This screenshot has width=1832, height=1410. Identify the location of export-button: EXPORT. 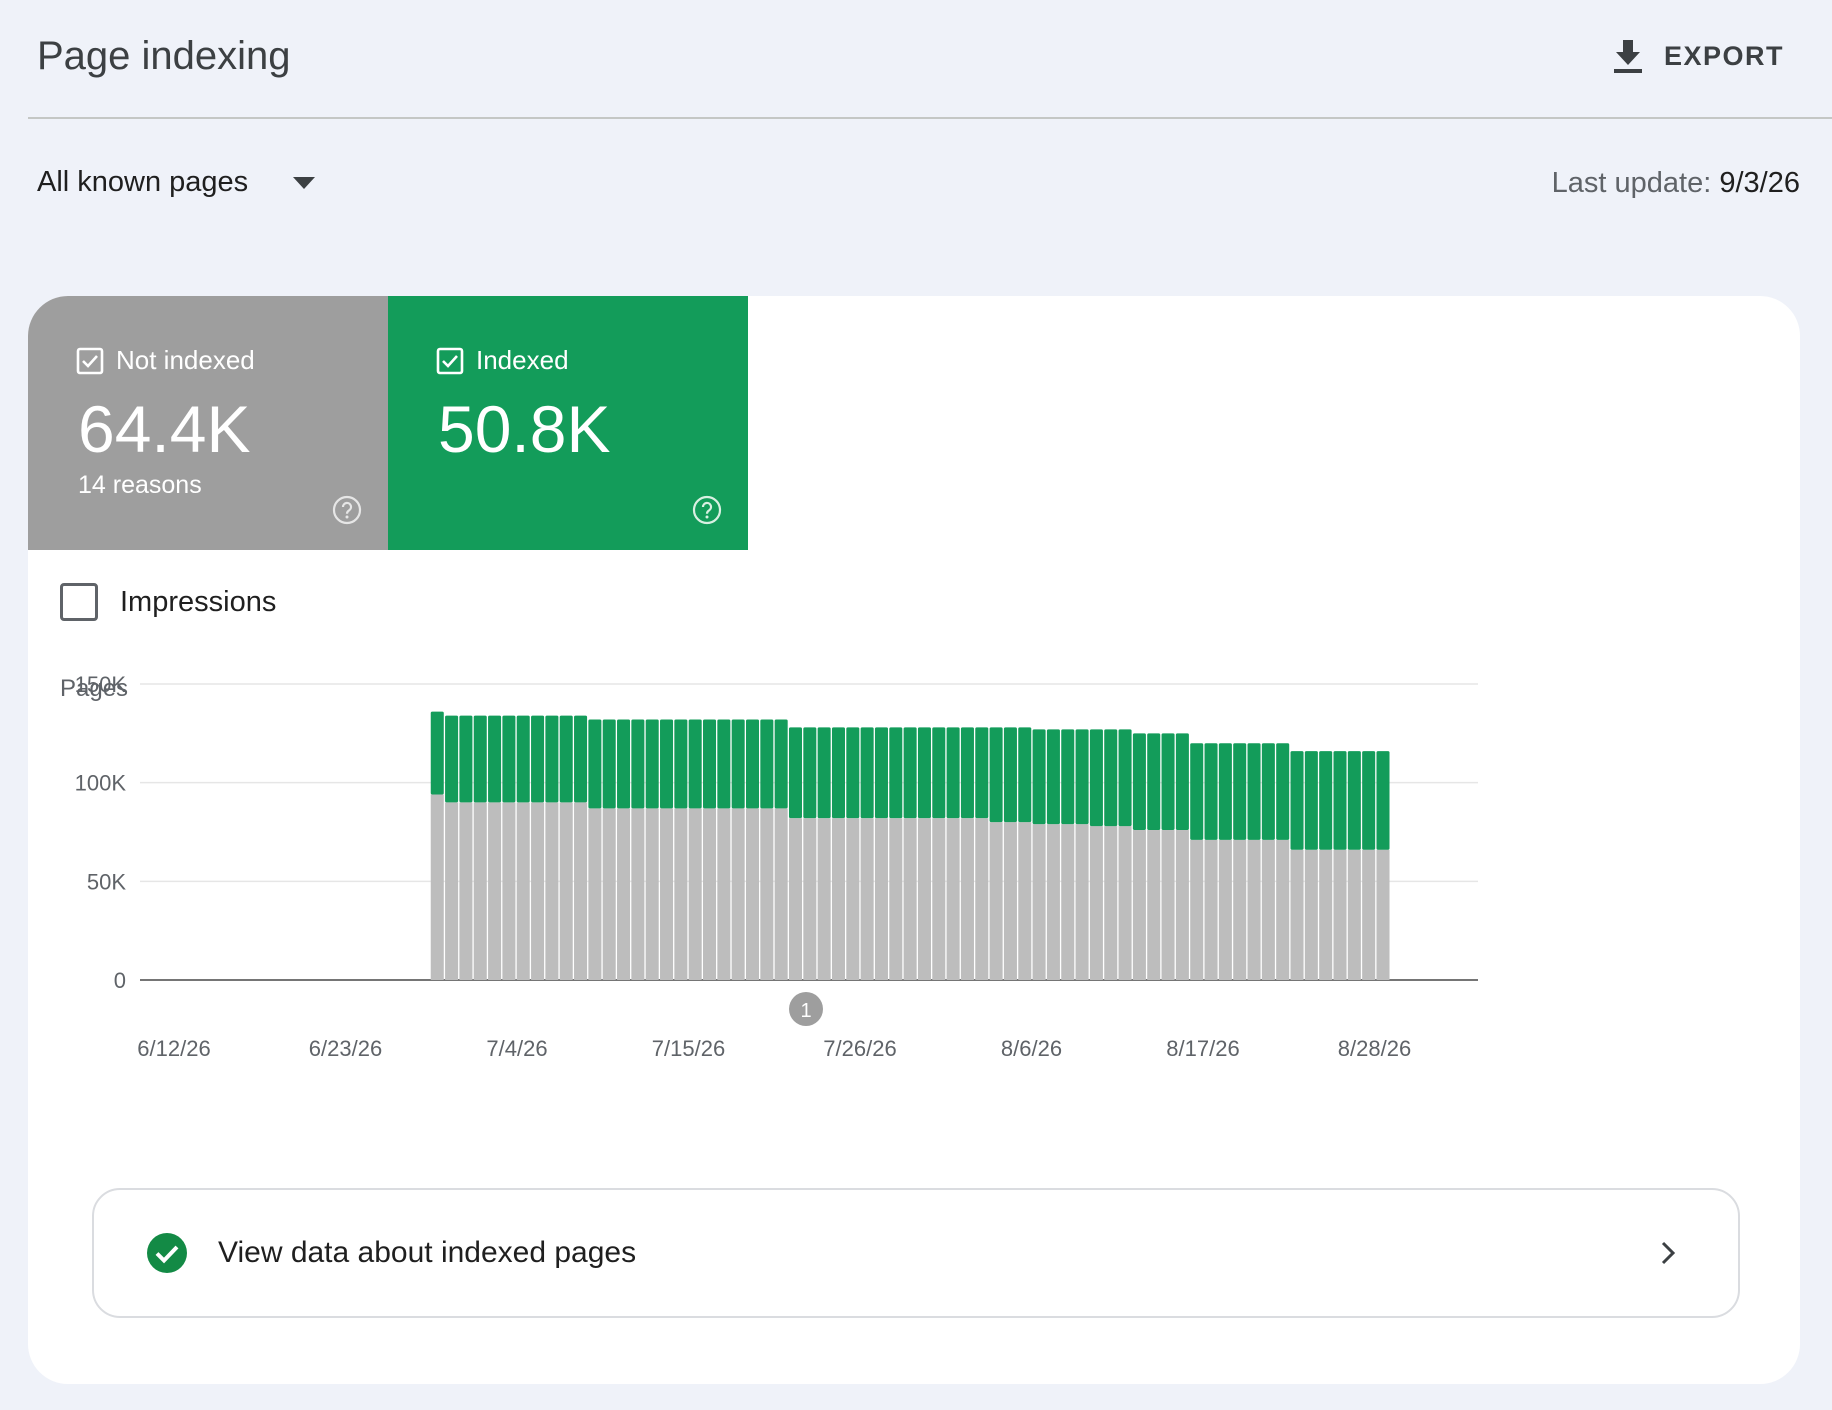
(1698, 56).